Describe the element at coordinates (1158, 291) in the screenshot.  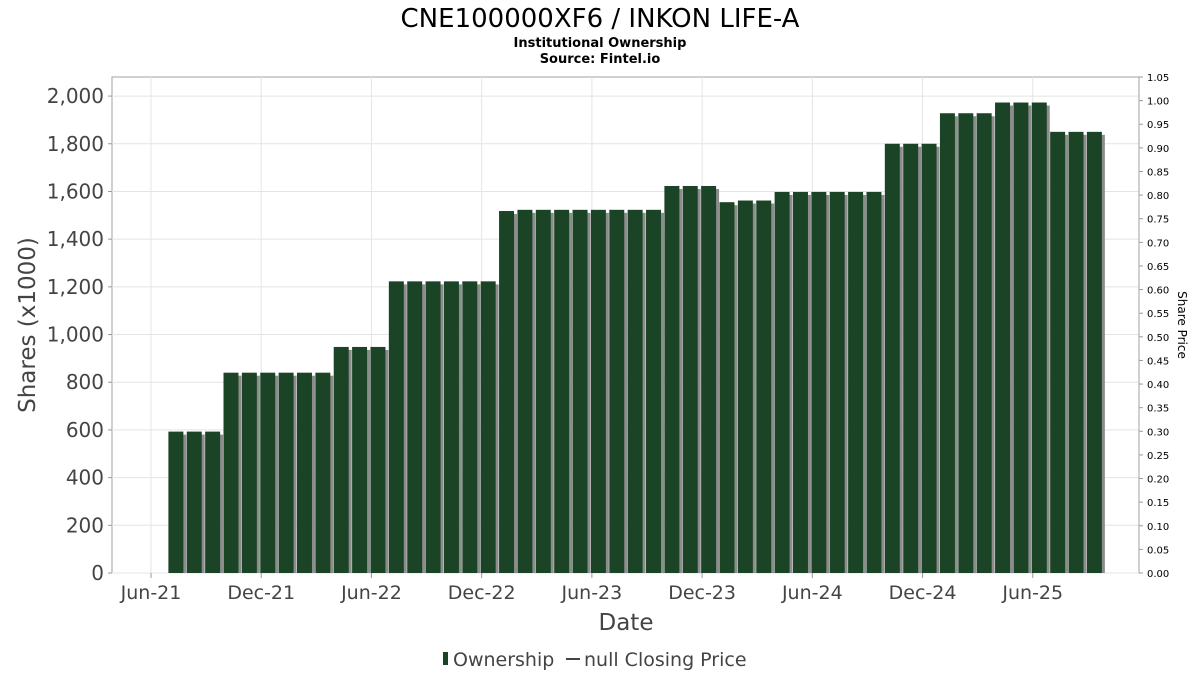
I see `y2-tick-label: 0.60` at that location.